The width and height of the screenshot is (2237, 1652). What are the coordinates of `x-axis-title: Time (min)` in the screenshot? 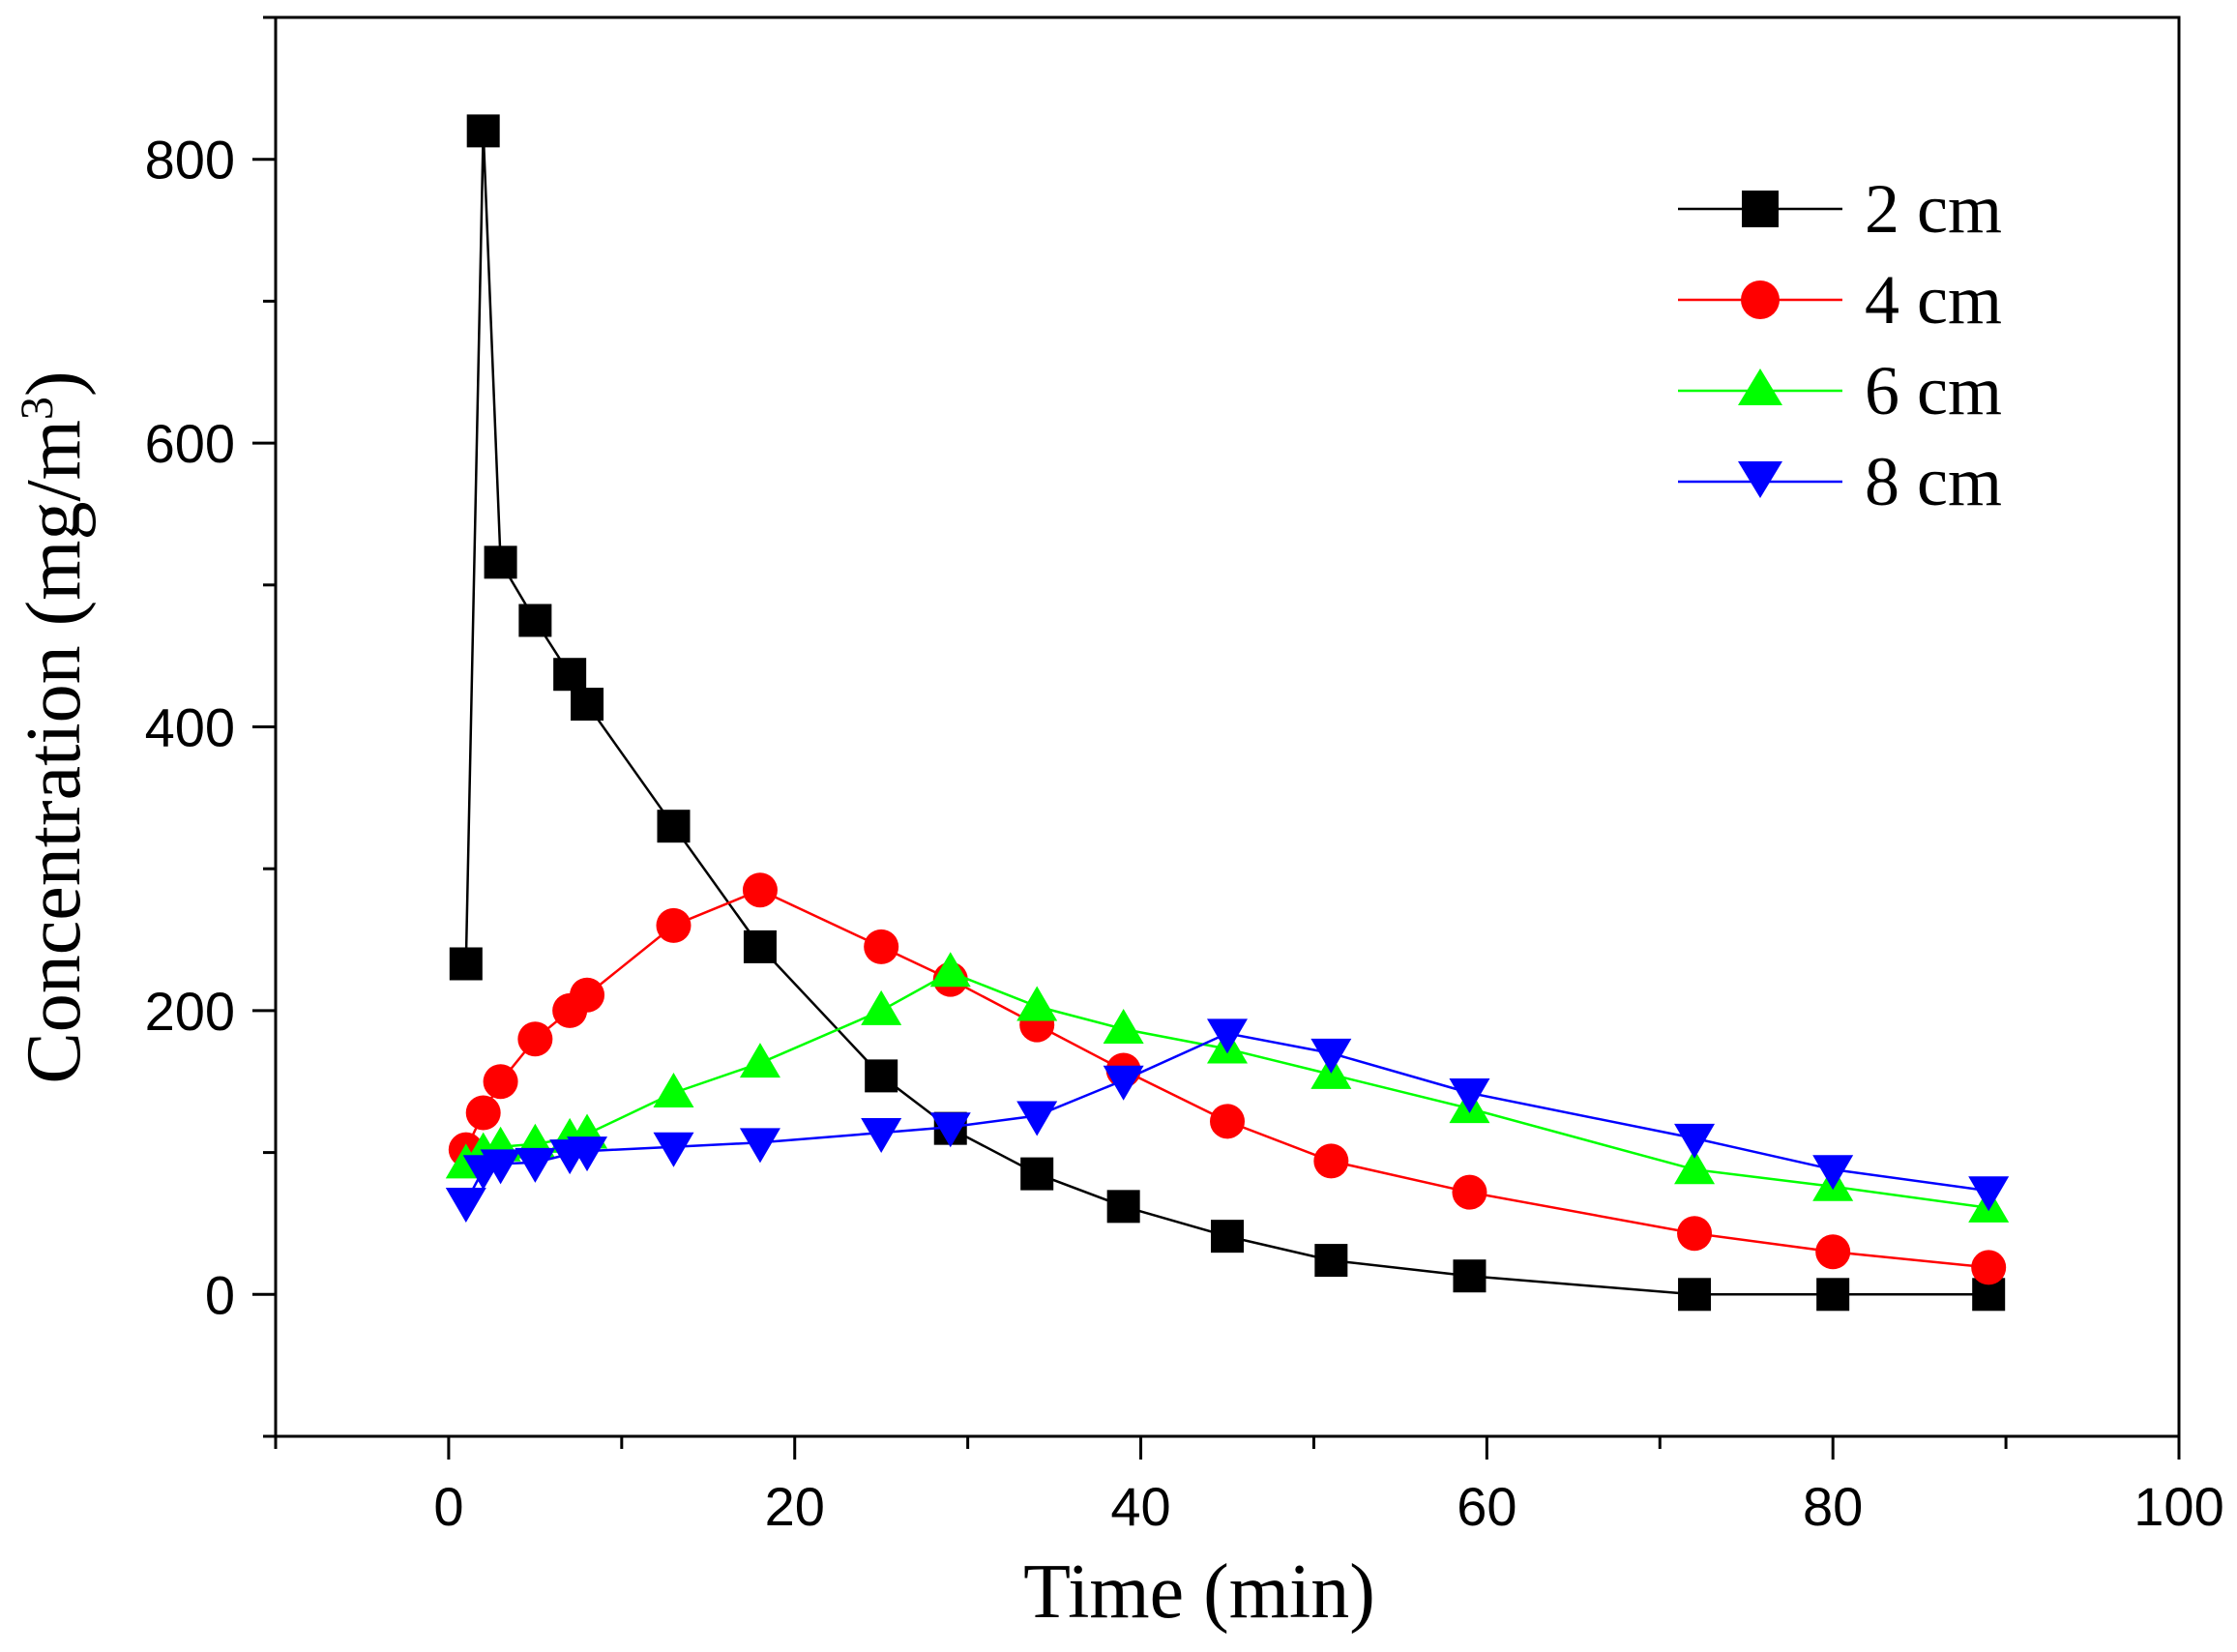 It's located at (1199, 1592).